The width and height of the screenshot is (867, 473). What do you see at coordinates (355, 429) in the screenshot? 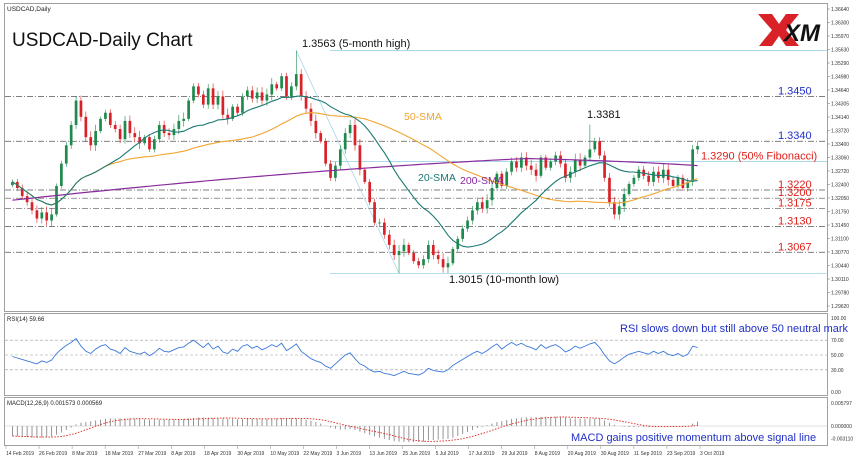
I see `macd-signal-line` at bounding box center [355, 429].